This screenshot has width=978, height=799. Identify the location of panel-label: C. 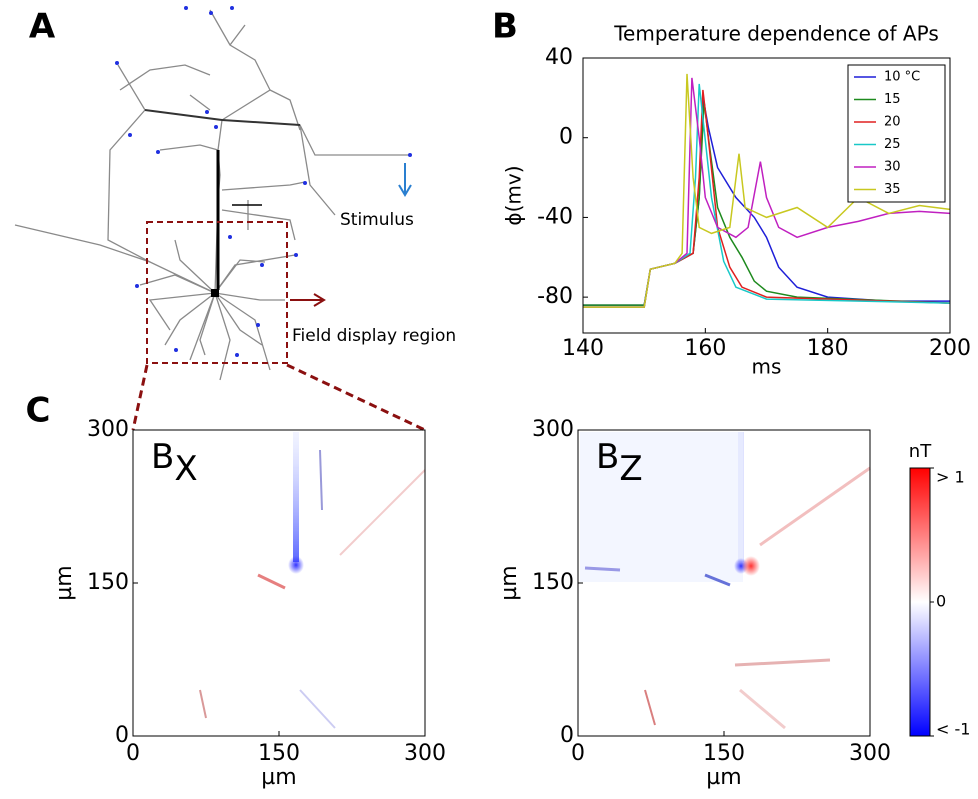
(38, 411).